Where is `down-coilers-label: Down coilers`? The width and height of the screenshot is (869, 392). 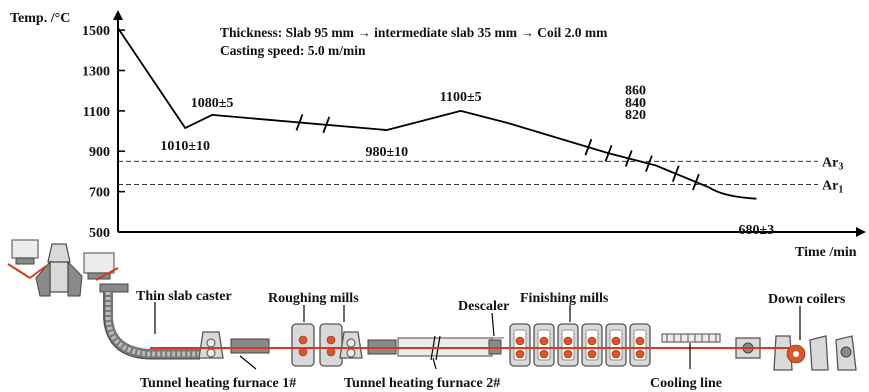 down-coilers-label: Down coilers is located at coordinates (807, 299).